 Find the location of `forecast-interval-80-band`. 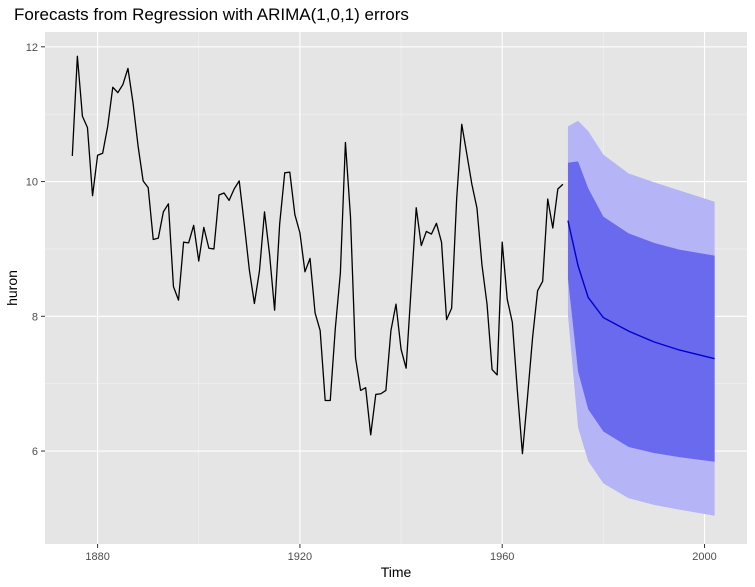

forecast-interval-80-band is located at coordinates (641, 311).